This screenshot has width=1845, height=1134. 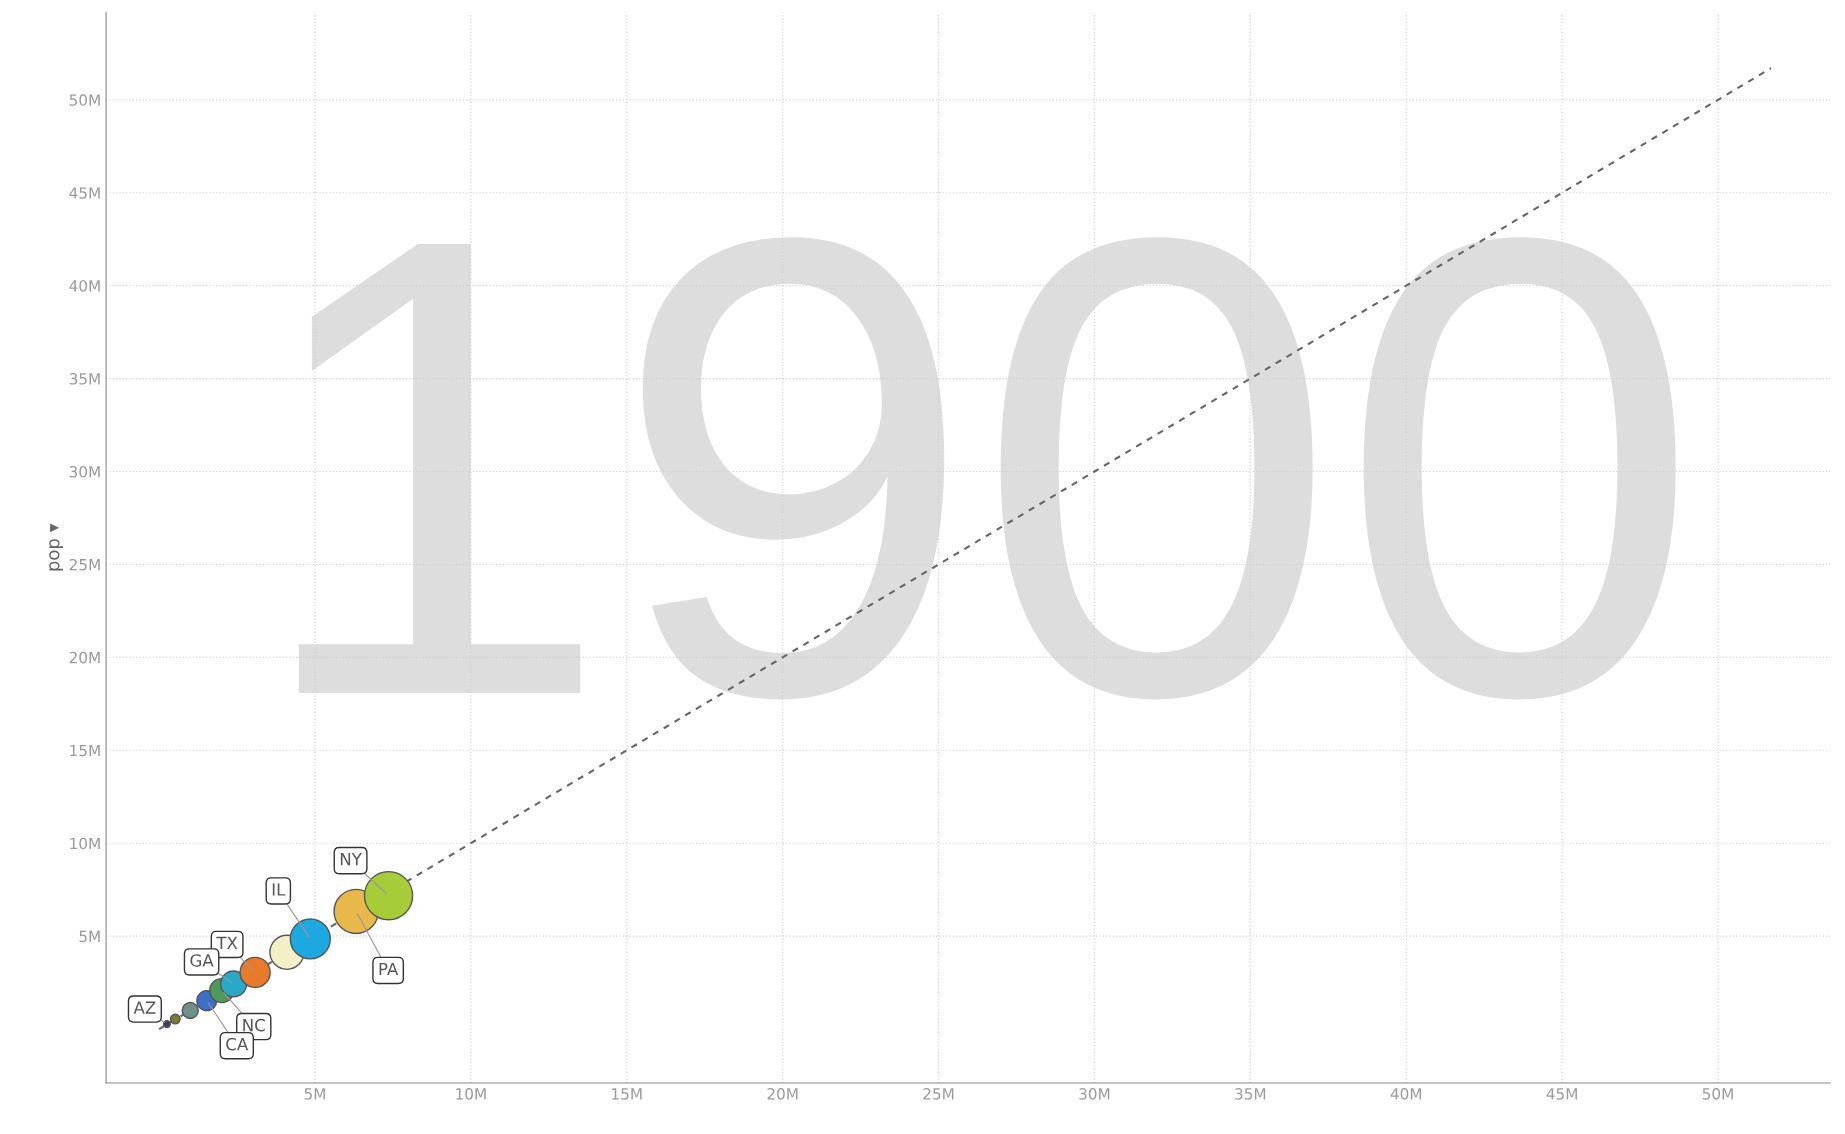 I want to click on x-tick-label: 45M, so click(x=1561, y=1094).